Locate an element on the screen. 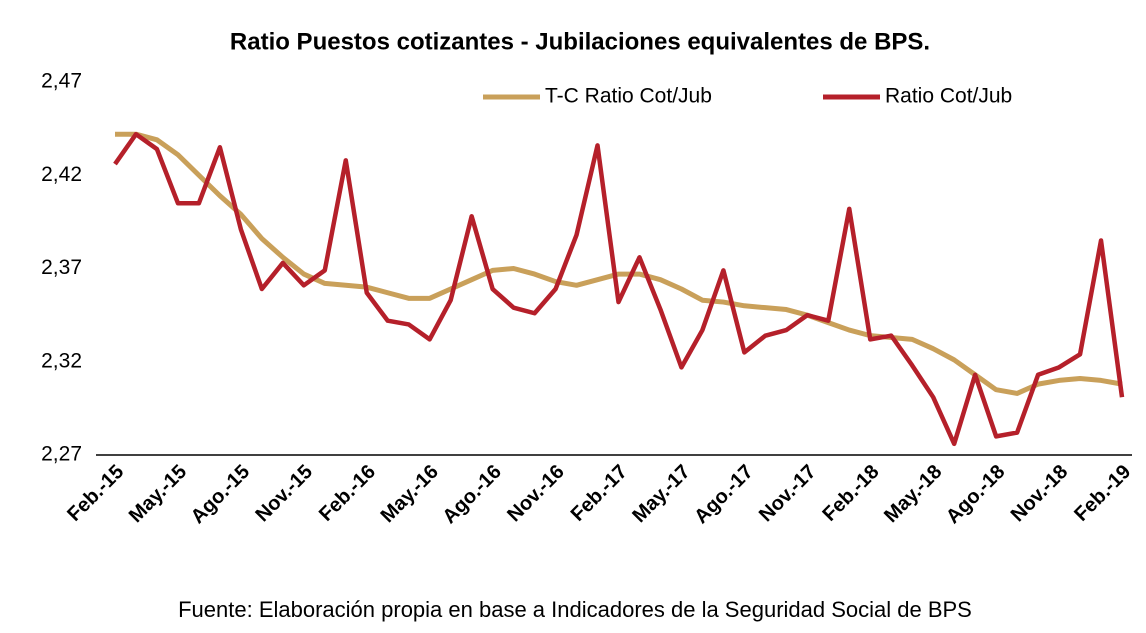 Image resolution: width=1146 pixels, height=633 pixels. x-tick-label: May.-16 is located at coordinates (410, 494).